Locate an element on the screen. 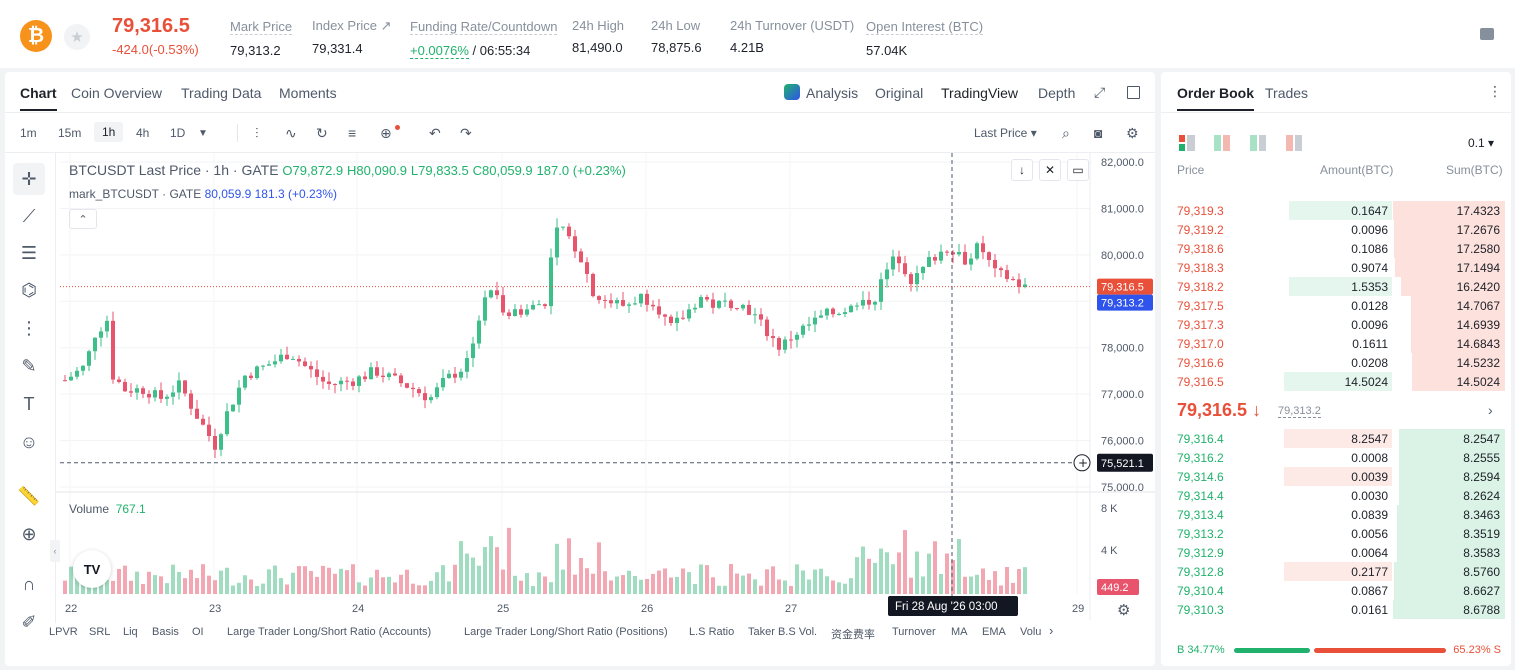 This screenshot has height=670, width=1515. notebook-icon is located at coordinates (1487, 34).